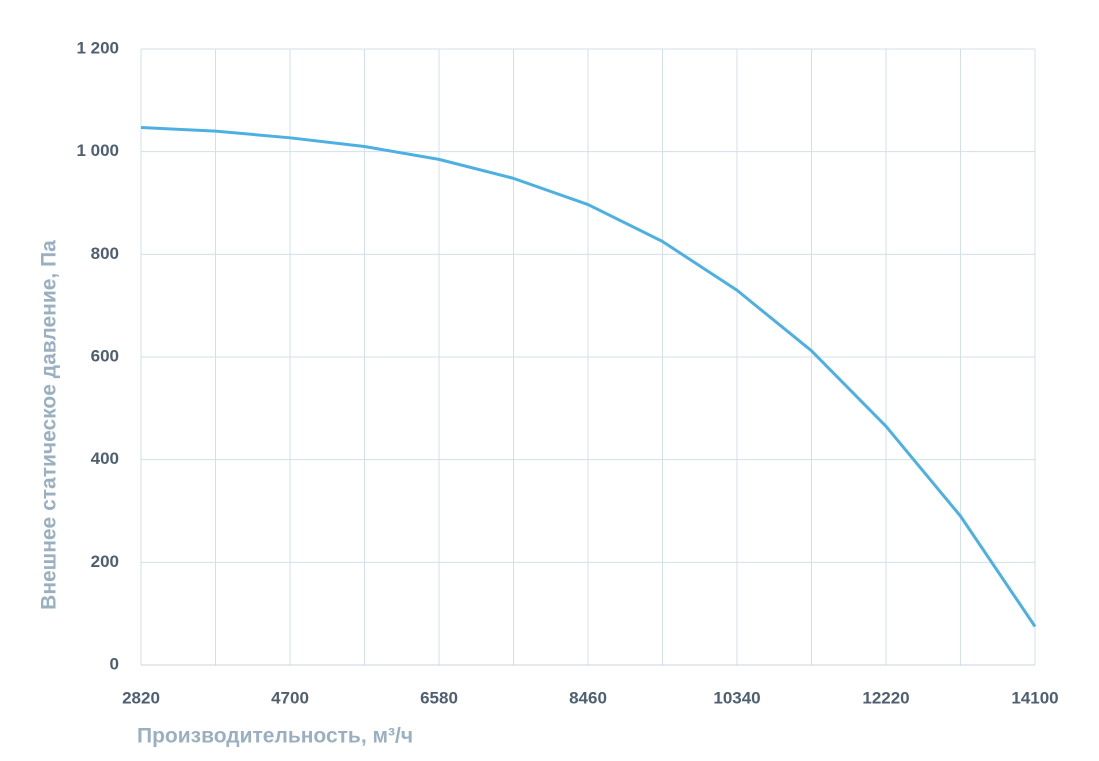  Describe the element at coordinates (290, 697) in the screenshot. I see `x-tick-label: 4700` at that location.